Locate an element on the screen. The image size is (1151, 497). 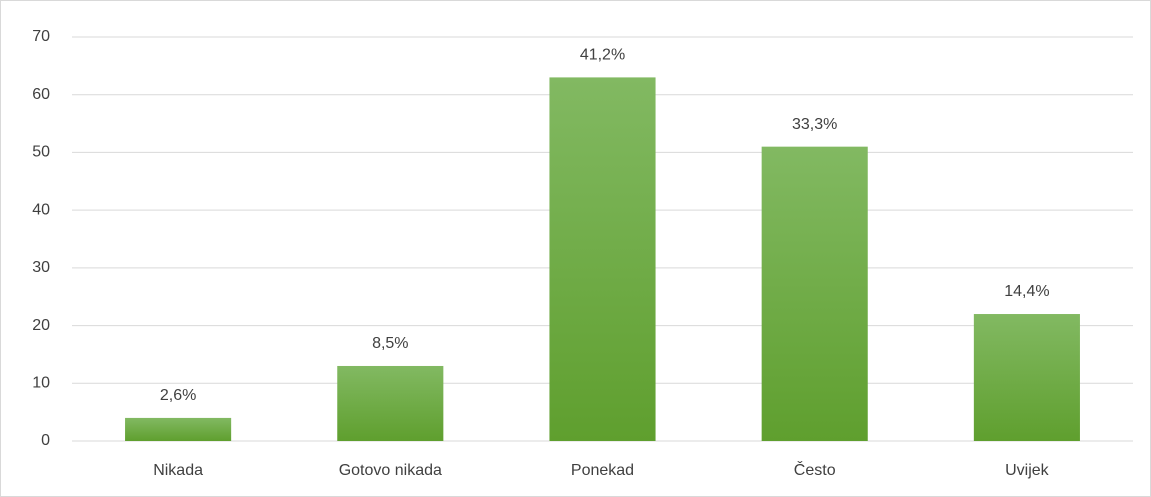
y-tick-label: 0 is located at coordinates (45, 440).